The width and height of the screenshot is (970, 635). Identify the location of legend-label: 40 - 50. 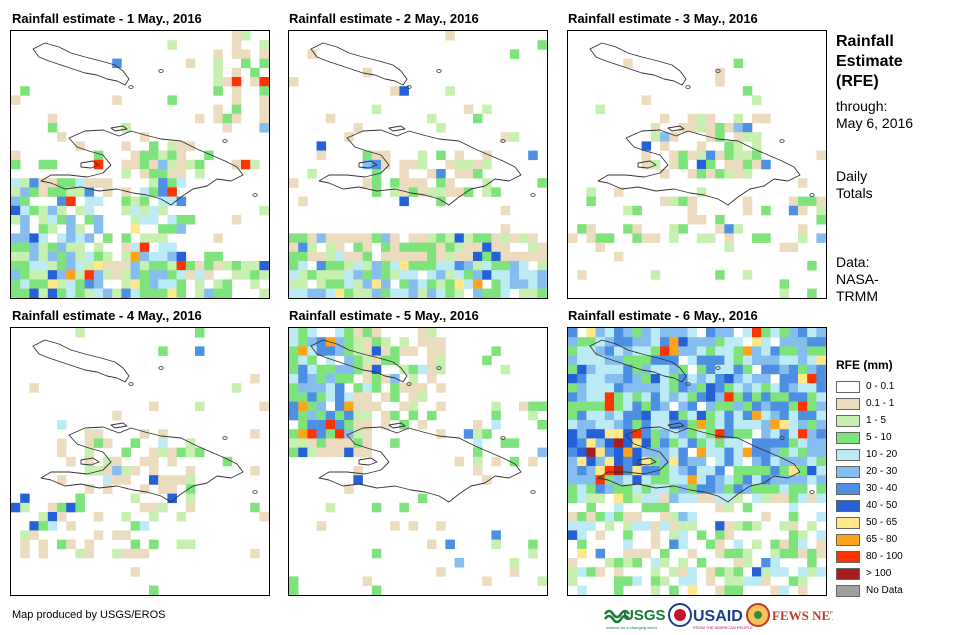
(882, 505).